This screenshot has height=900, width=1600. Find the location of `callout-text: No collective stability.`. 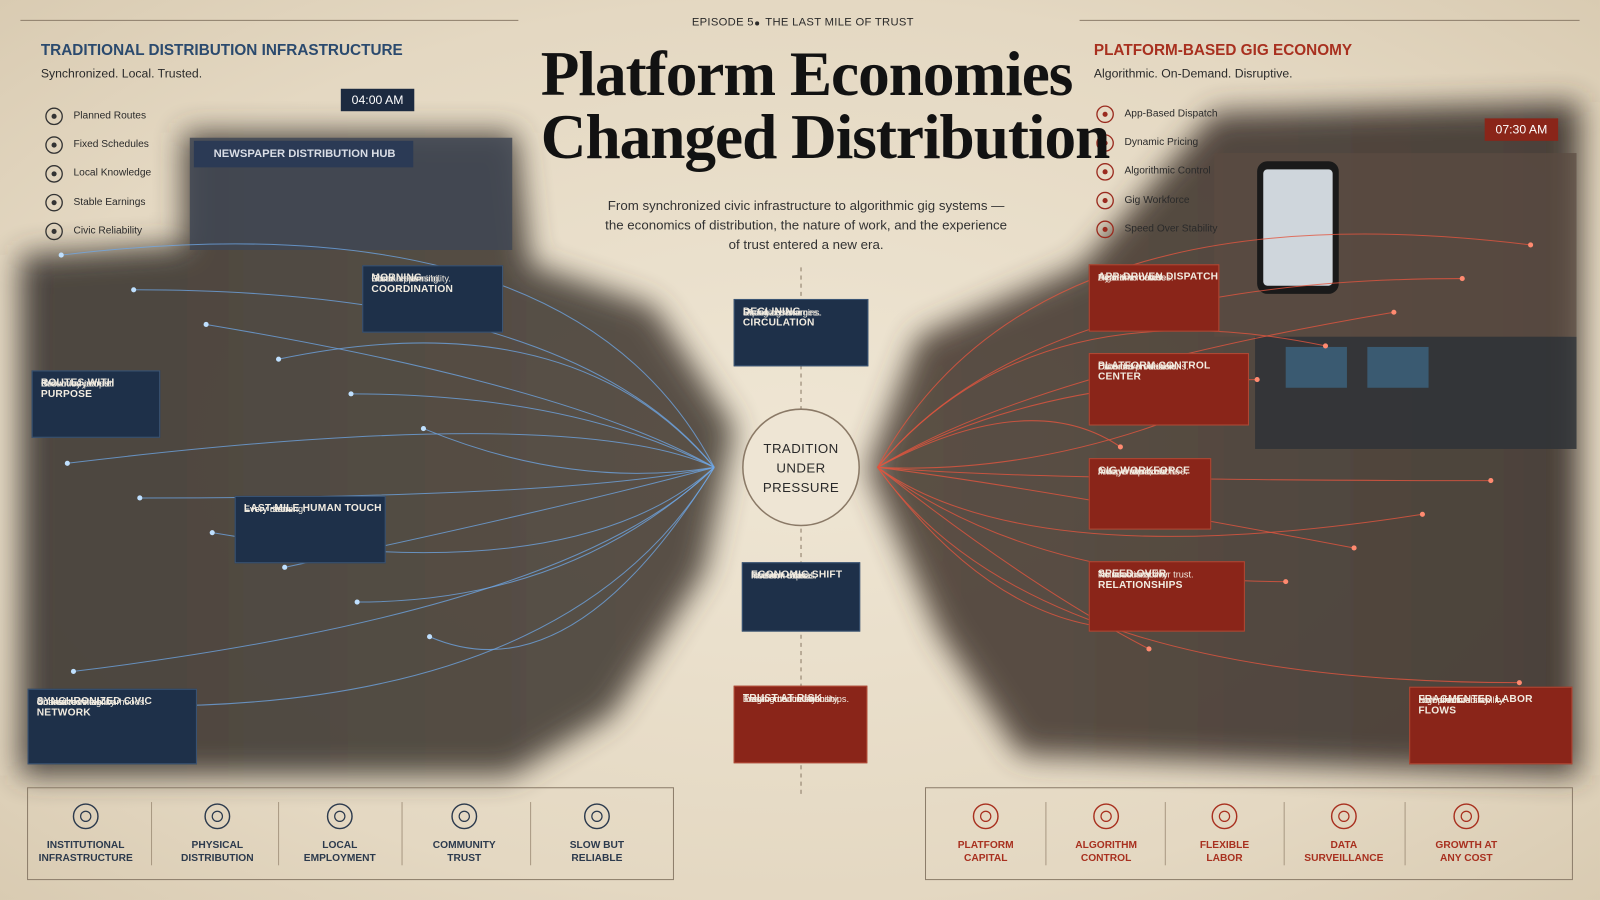

callout-text: No collective stability. is located at coordinates (1462, 700).